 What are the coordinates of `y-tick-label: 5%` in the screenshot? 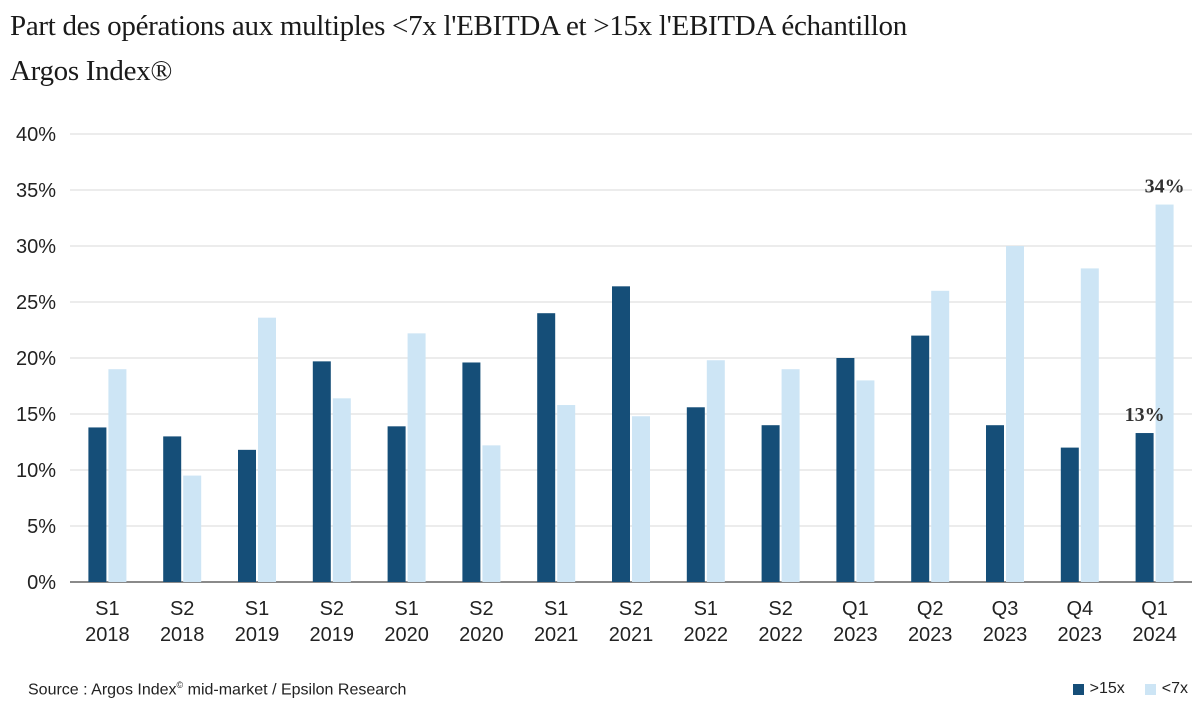 It's located at (41, 527).